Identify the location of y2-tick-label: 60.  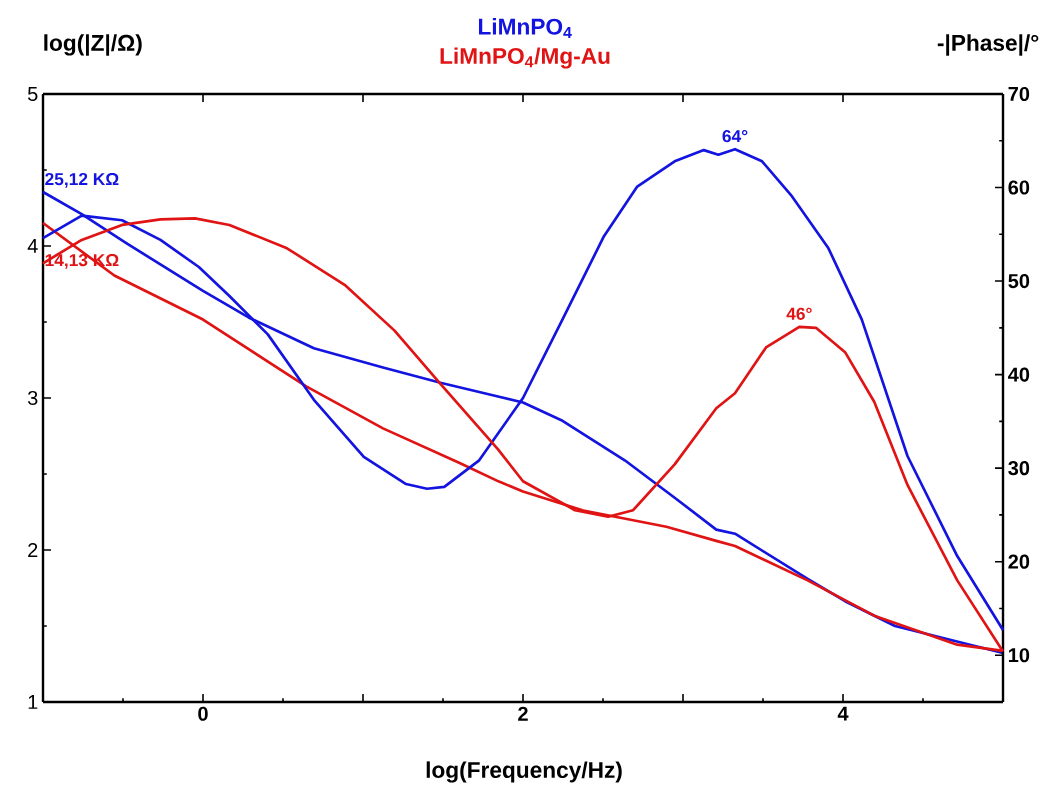
(1019, 187).